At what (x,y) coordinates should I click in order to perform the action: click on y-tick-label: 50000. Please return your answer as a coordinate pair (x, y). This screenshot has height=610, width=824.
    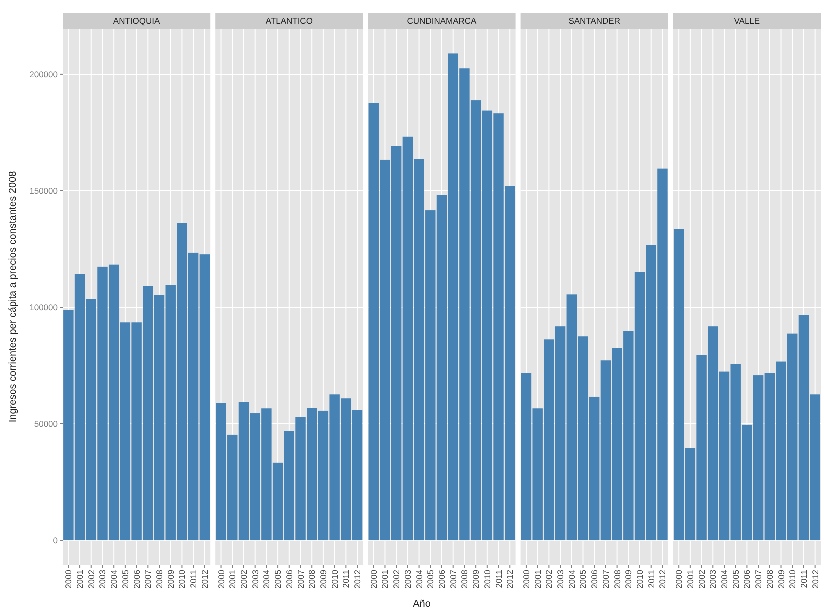
    Looking at the image, I should click on (46, 424).